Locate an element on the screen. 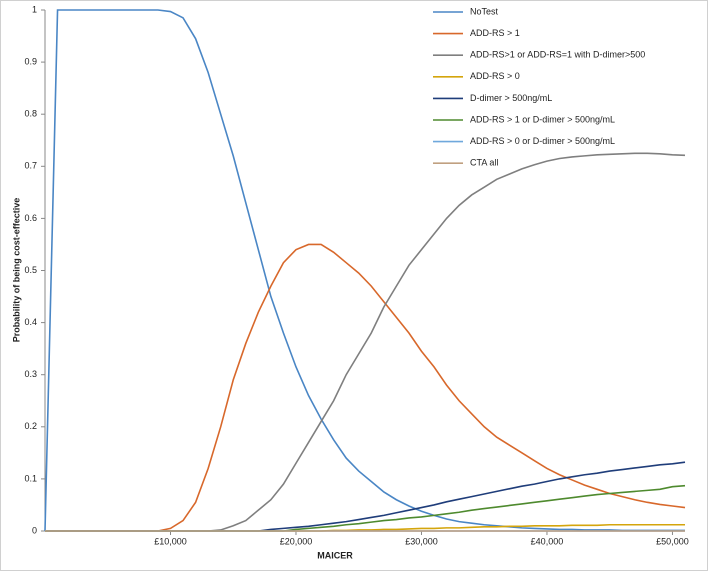 The height and width of the screenshot is (571, 708). legend-label: ADD-RS > 0 or D-dimer > 500ng/mL is located at coordinates (542, 141).